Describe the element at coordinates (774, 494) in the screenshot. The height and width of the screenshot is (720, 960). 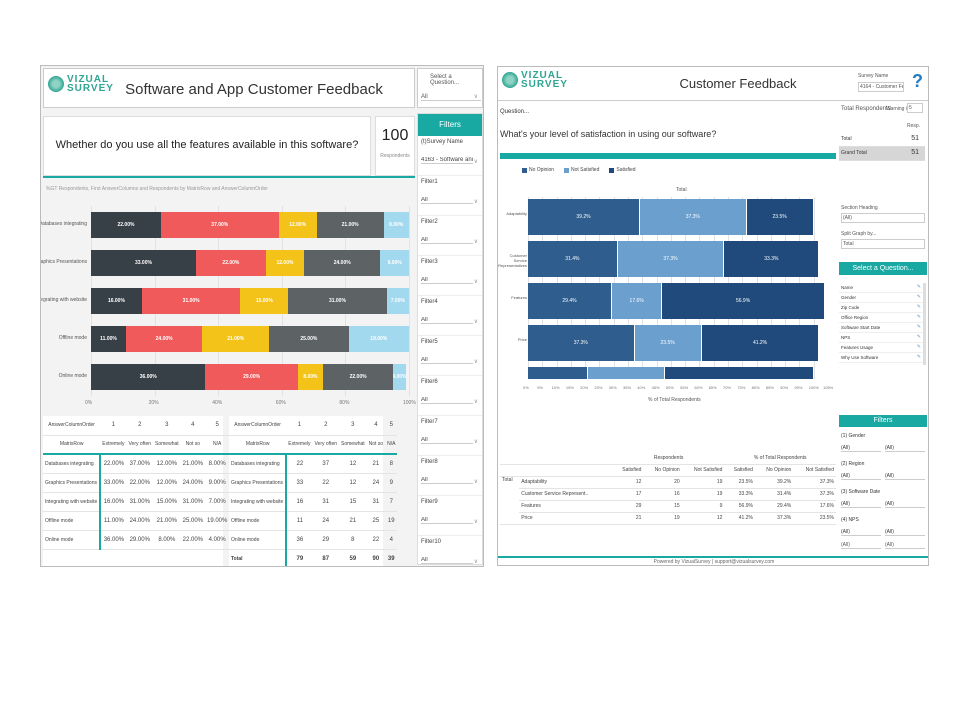
I see `table-cell: 31.4%` at that location.